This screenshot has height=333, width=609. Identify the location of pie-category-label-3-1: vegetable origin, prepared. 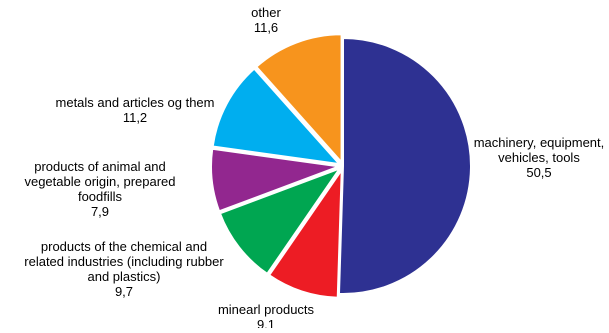
(99, 181).